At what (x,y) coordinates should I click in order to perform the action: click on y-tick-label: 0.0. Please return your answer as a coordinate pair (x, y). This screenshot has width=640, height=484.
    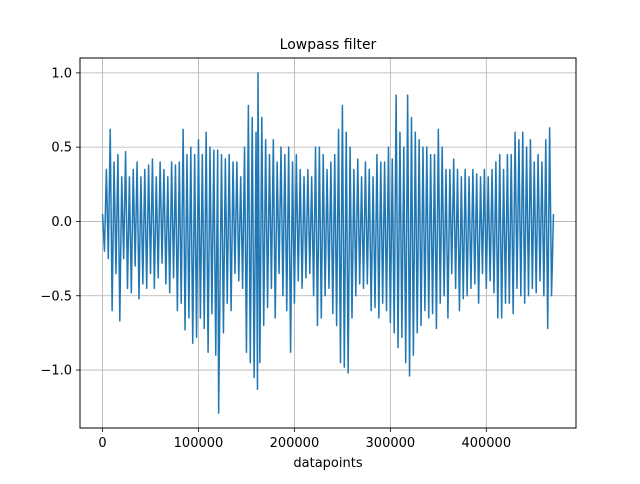
    Looking at the image, I should click on (61, 222).